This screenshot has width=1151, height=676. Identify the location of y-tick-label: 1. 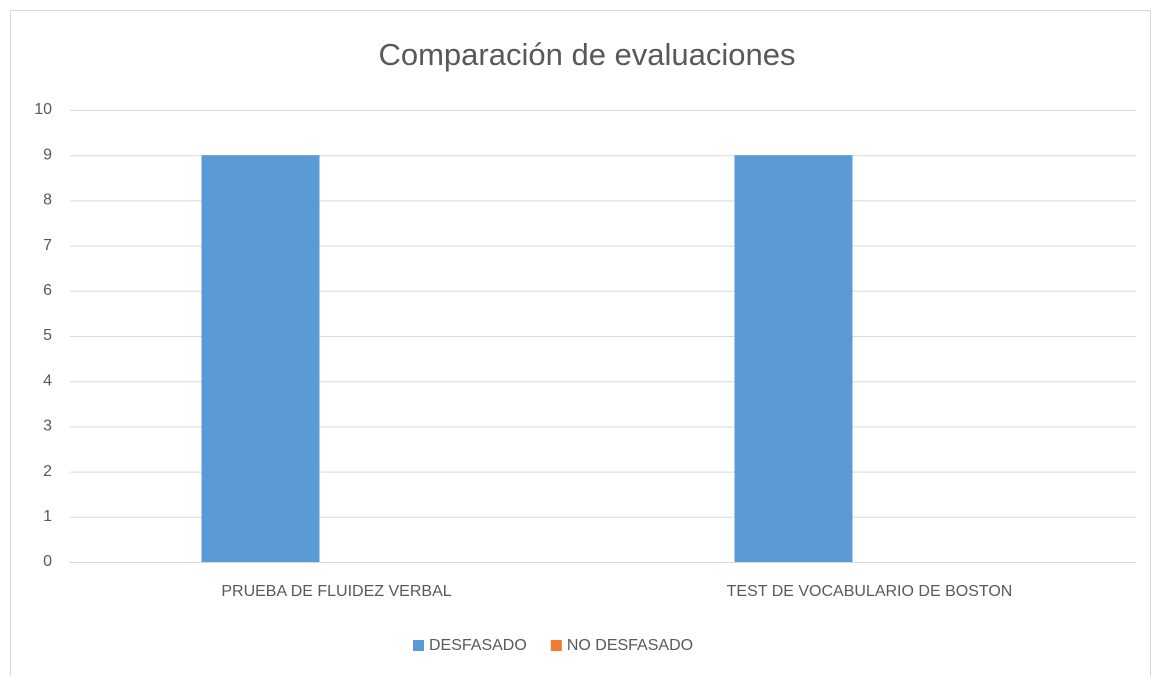
(47, 516).